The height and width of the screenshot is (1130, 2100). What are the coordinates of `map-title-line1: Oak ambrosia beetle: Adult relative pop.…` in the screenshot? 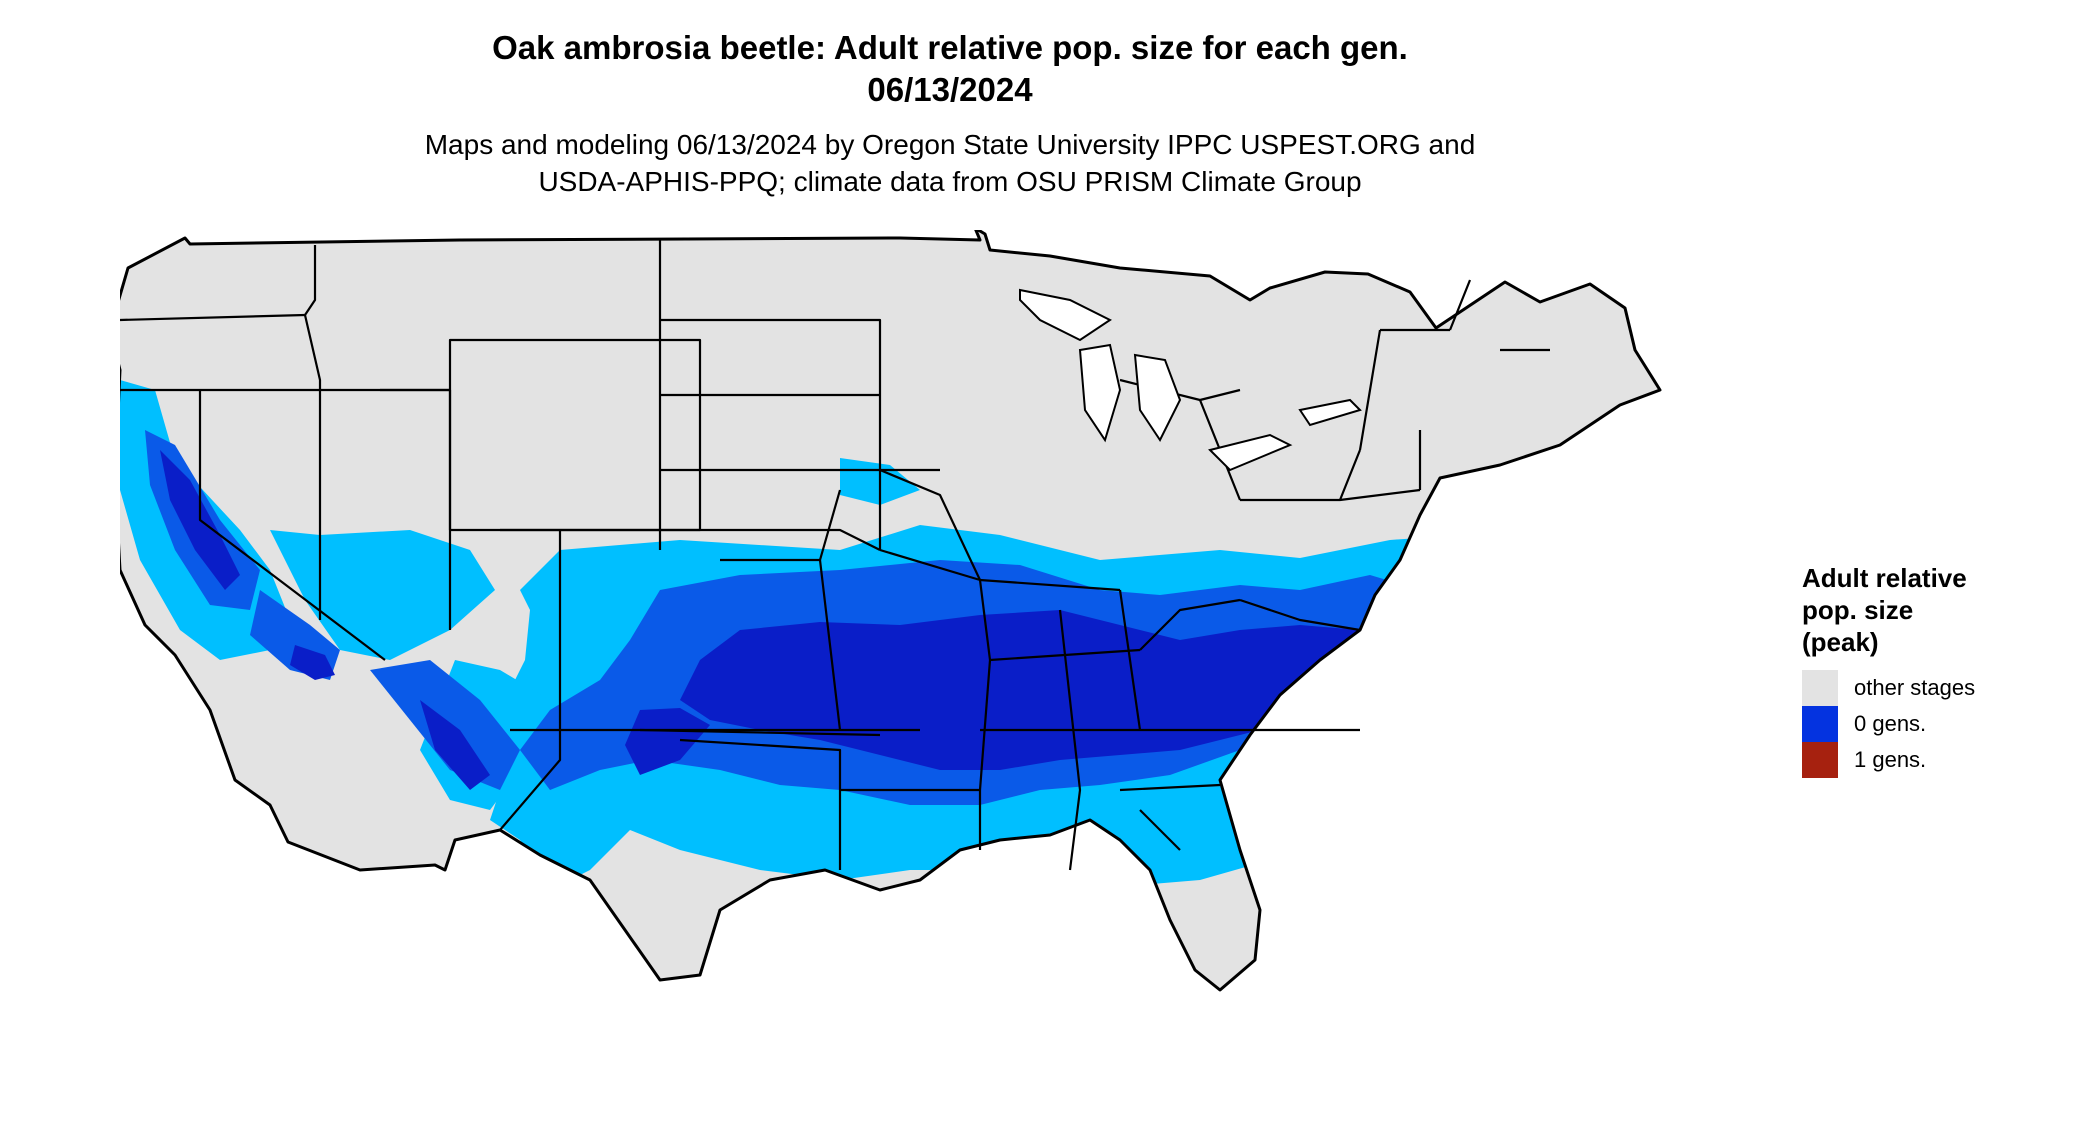 It's located at (950, 47).